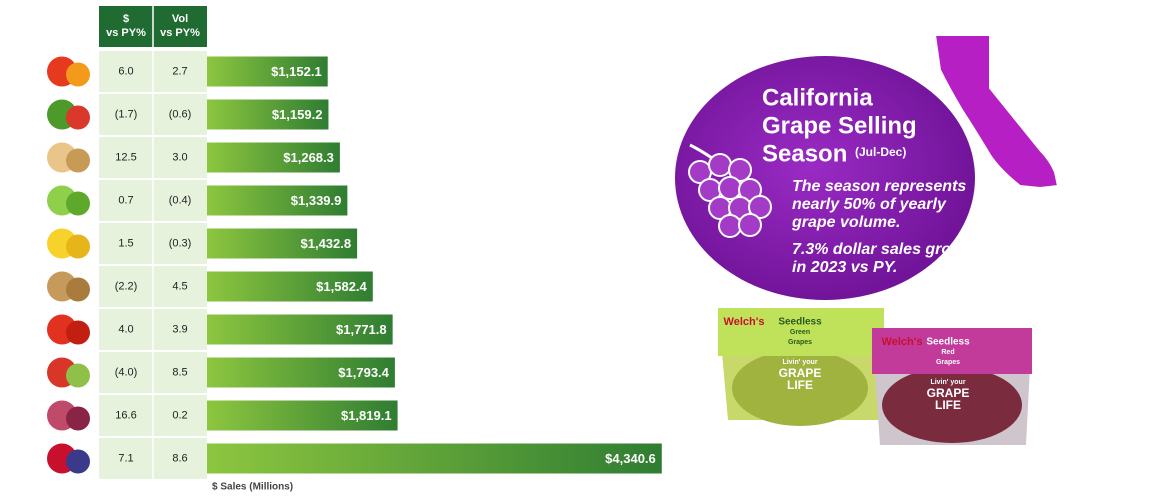  I want to click on bar-value-label: $1,432.8, so click(326, 243).